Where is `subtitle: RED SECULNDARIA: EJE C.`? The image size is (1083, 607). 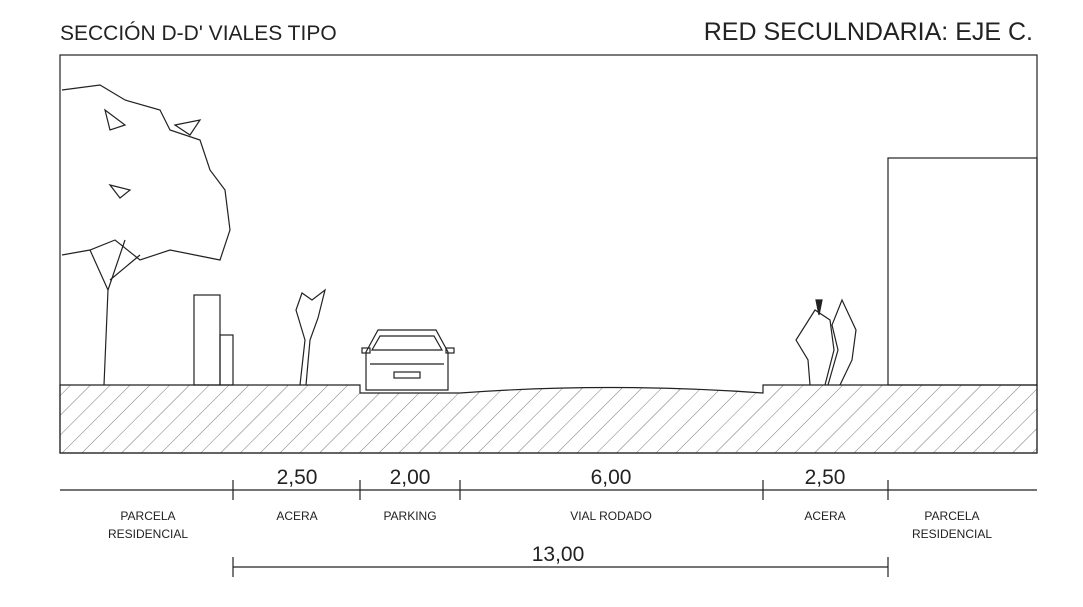
subtitle: RED SECULNDARIA: EJE C. is located at coordinates (868, 32).